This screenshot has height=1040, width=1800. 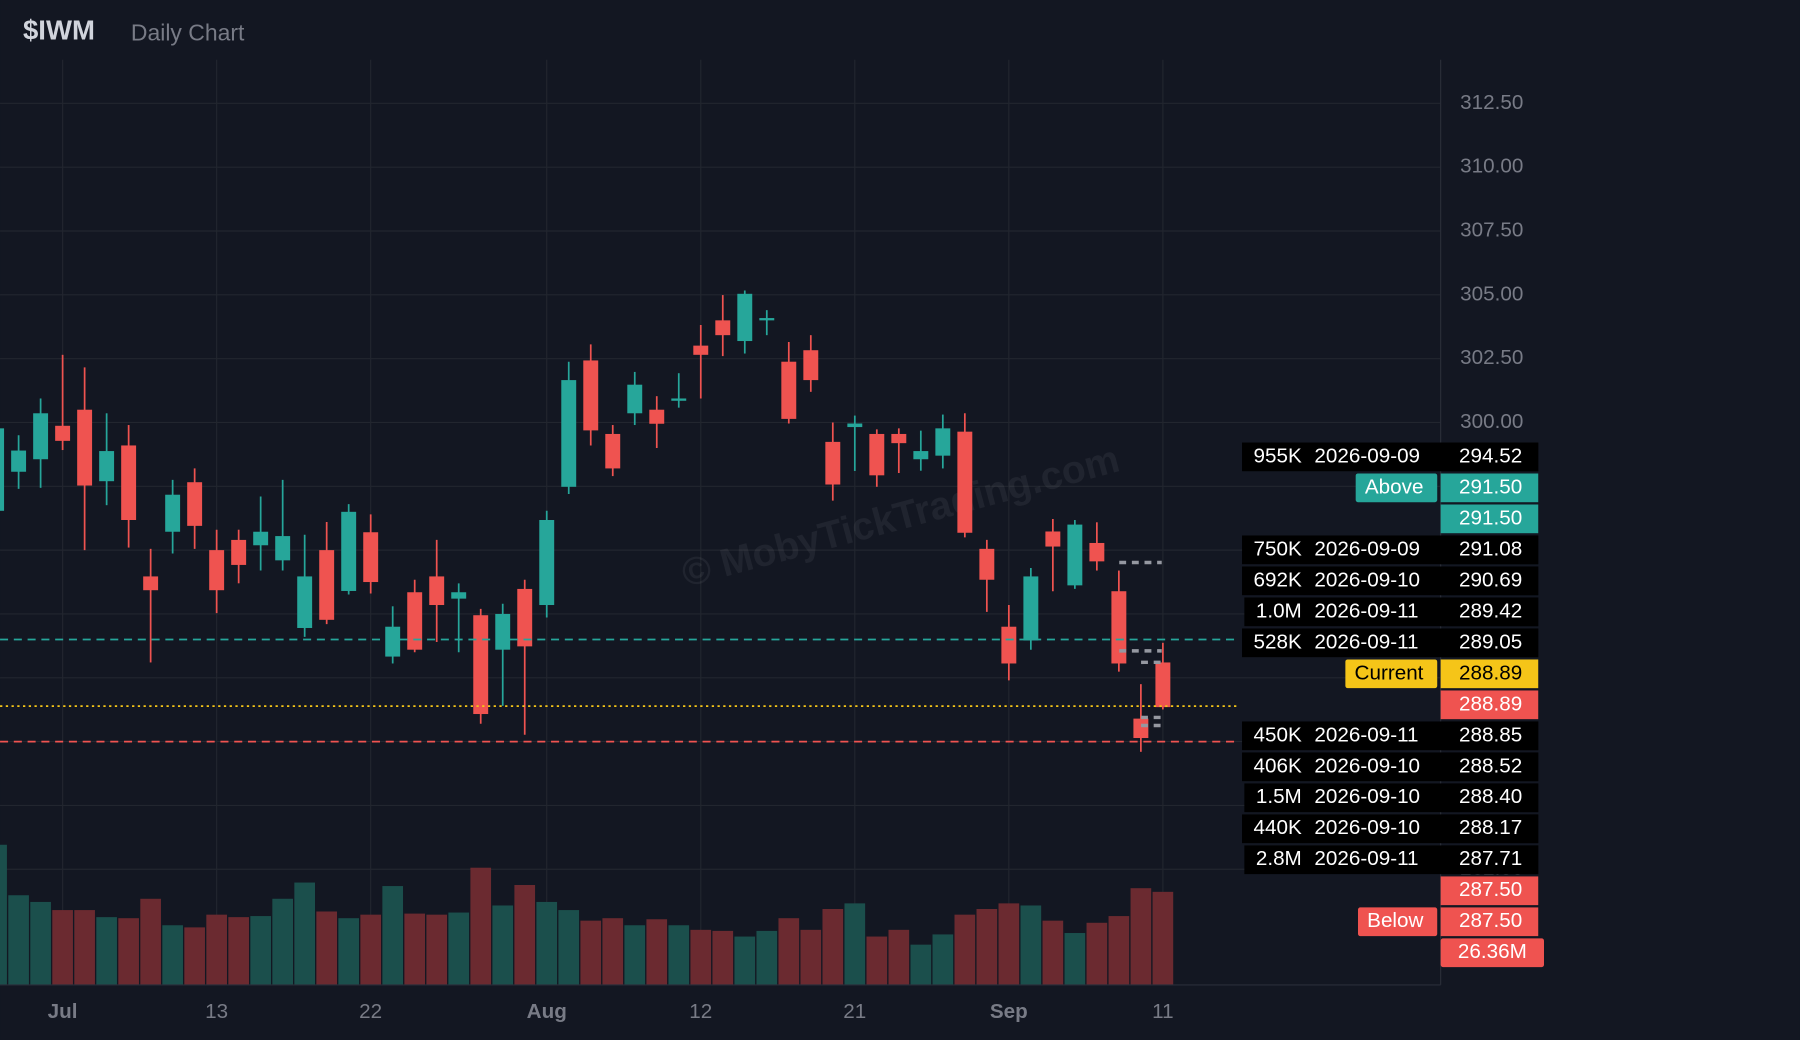 What do you see at coordinates (1278, 641) in the screenshot?
I see `row-volume: 528K` at bounding box center [1278, 641].